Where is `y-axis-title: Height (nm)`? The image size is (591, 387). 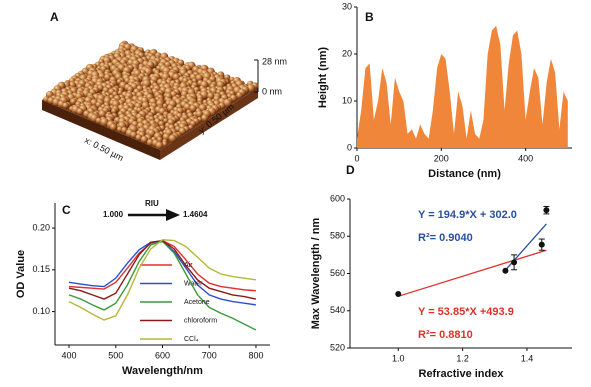 y-axis-title: Height (nm) is located at coordinates (323, 77).